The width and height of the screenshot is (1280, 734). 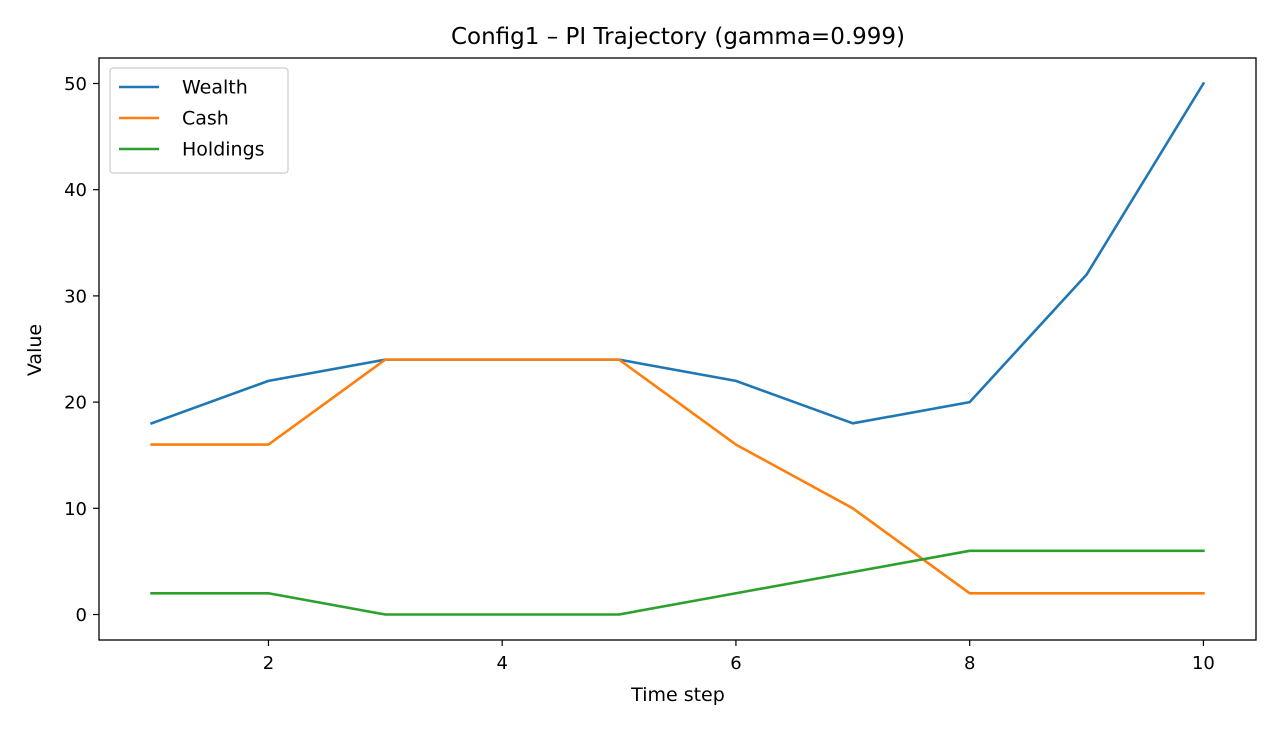 I want to click on x-tick-label: 4, so click(x=501, y=663).